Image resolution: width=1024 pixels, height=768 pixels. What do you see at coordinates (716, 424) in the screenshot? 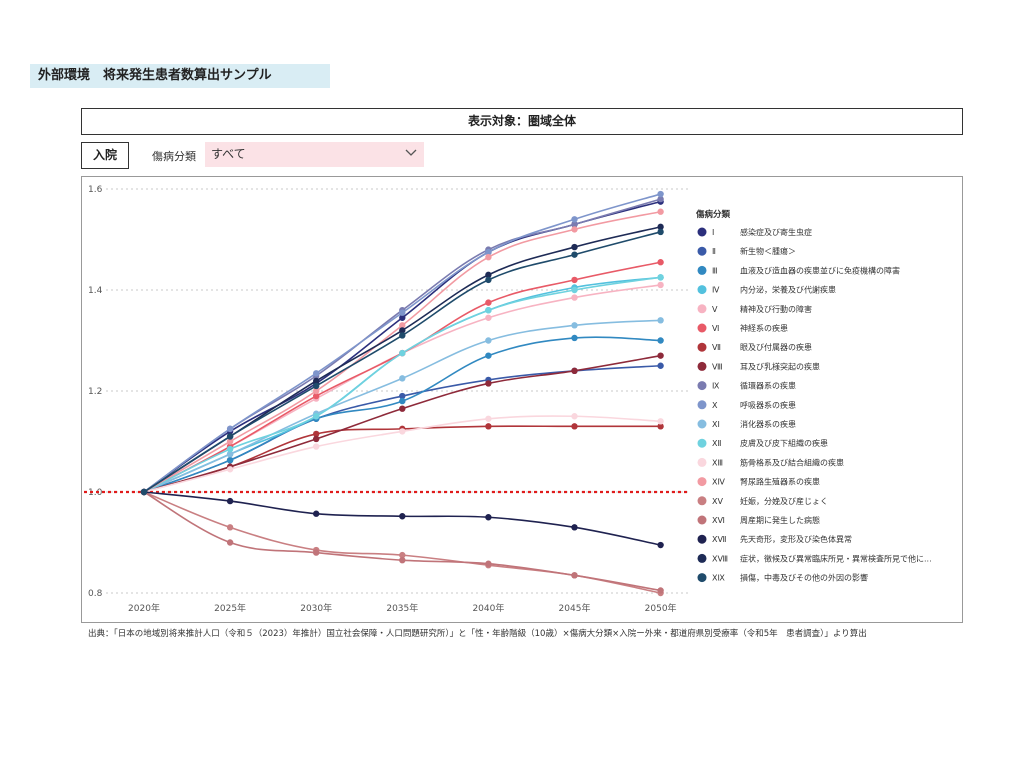
I see `legend-number: ⅩⅠ` at bounding box center [716, 424].